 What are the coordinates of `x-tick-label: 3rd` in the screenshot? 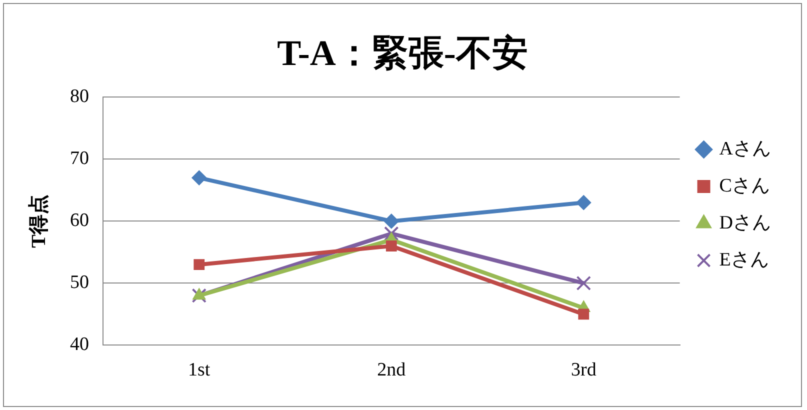 It's located at (583, 370).